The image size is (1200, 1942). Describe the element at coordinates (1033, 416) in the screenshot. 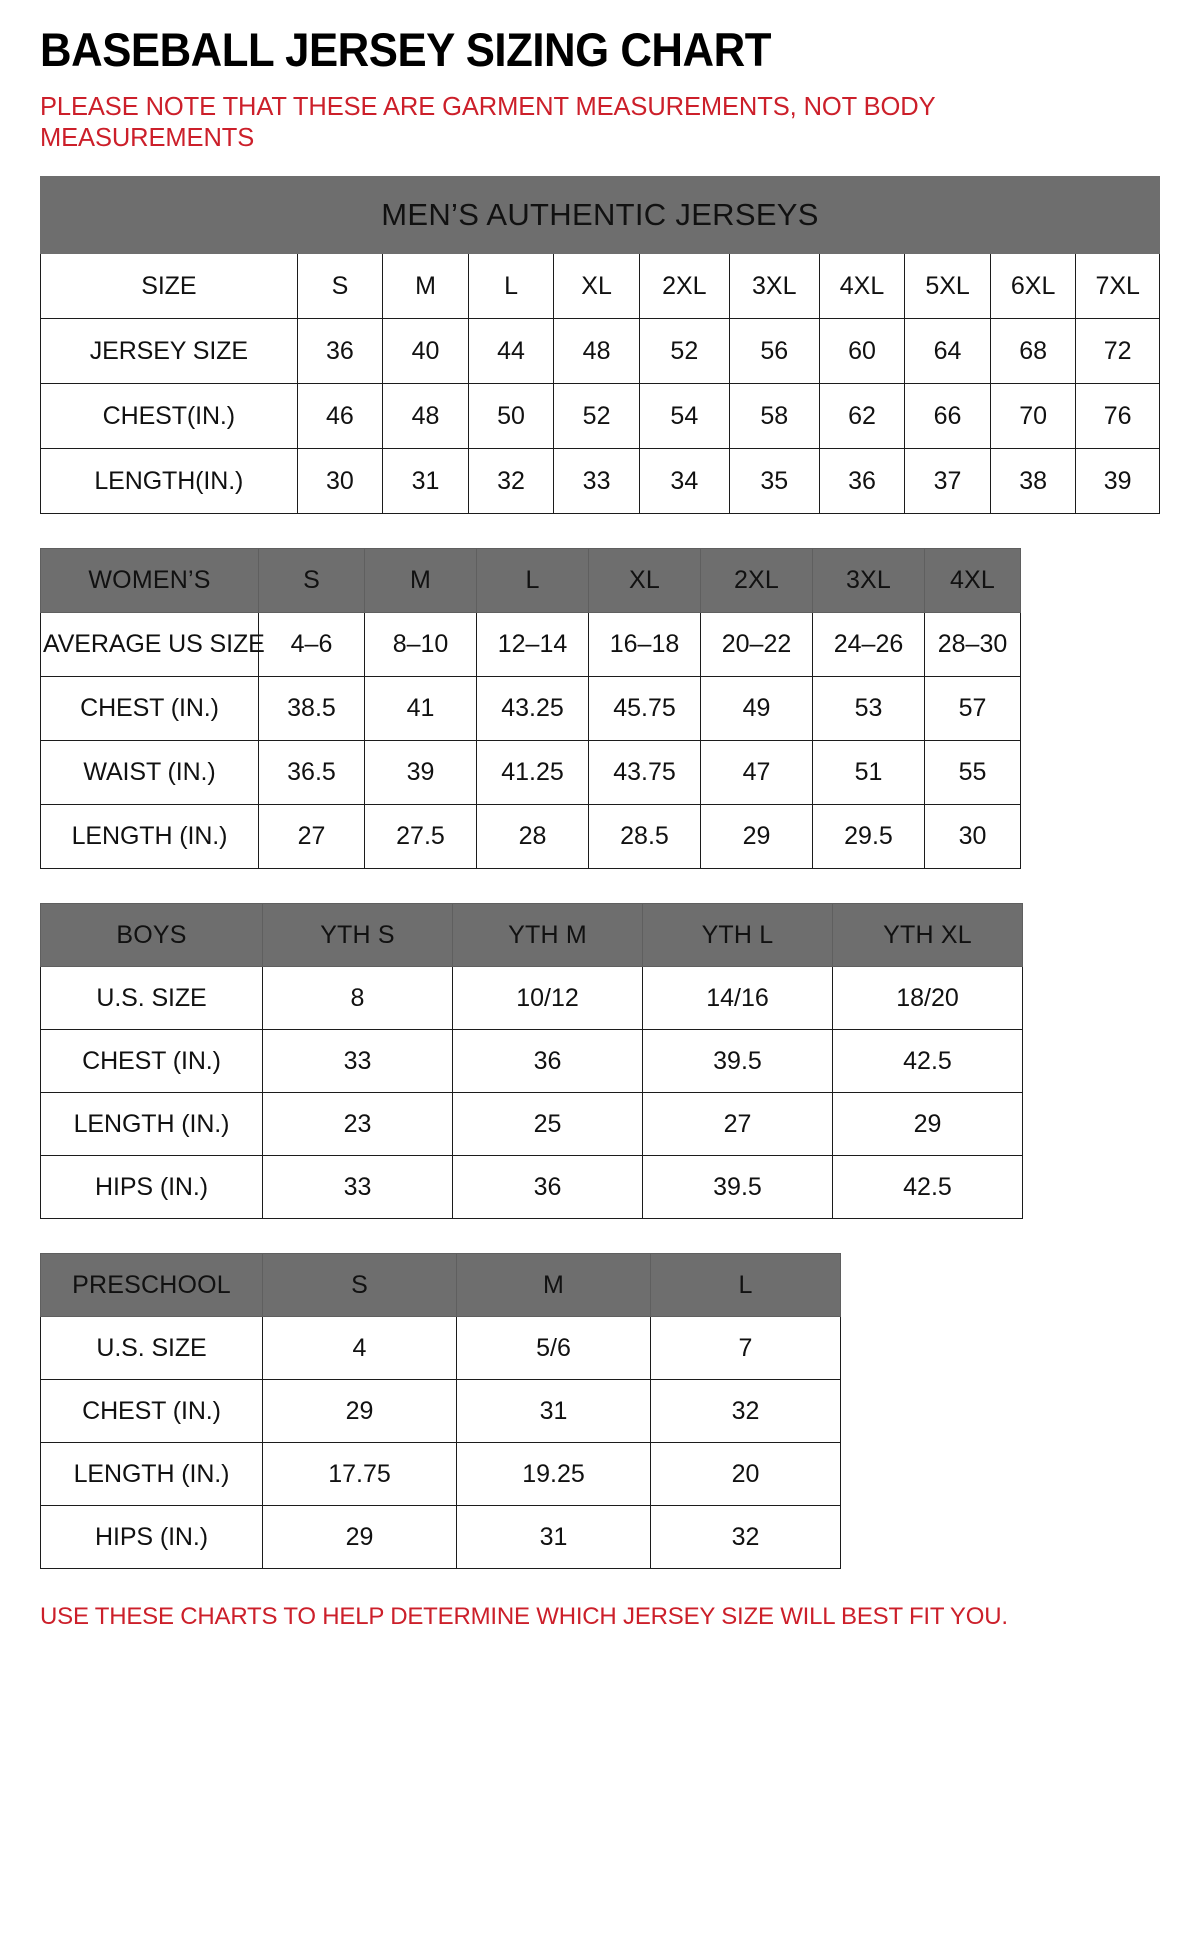

I see `cell: 70` at that location.